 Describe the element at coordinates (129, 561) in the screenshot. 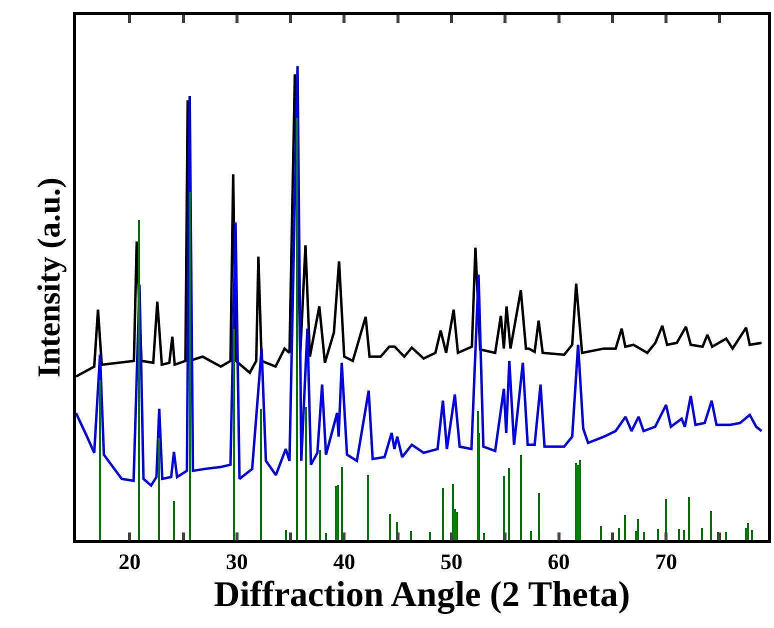

I see `x-tick-label: 20` at that location.